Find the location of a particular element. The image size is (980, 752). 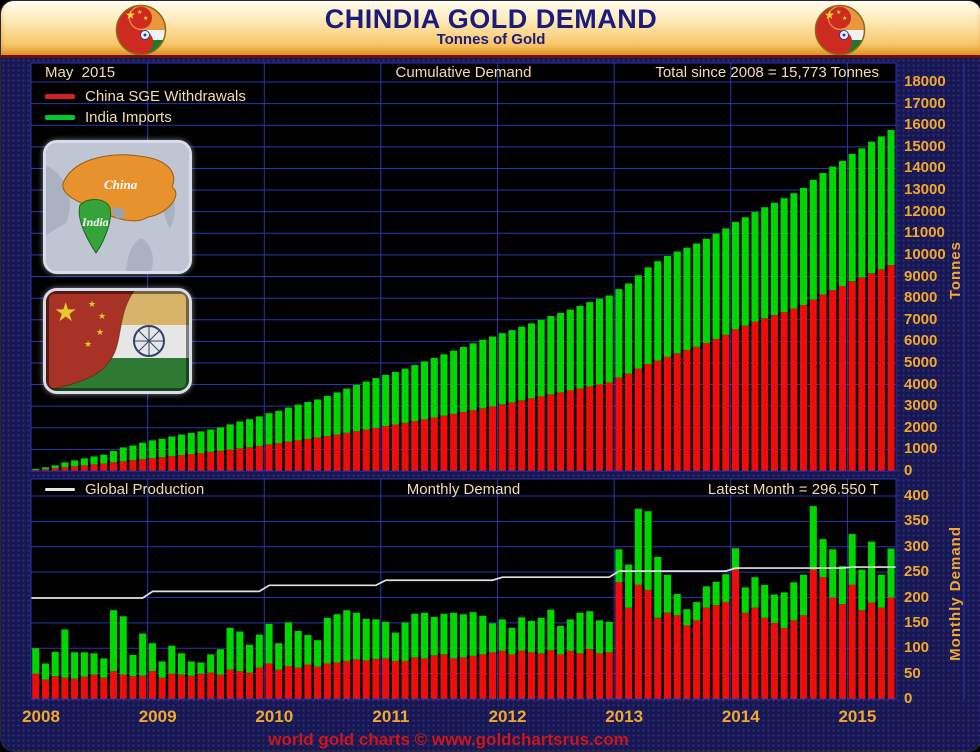

map-india-label: India is located at coordinates (95, 222).